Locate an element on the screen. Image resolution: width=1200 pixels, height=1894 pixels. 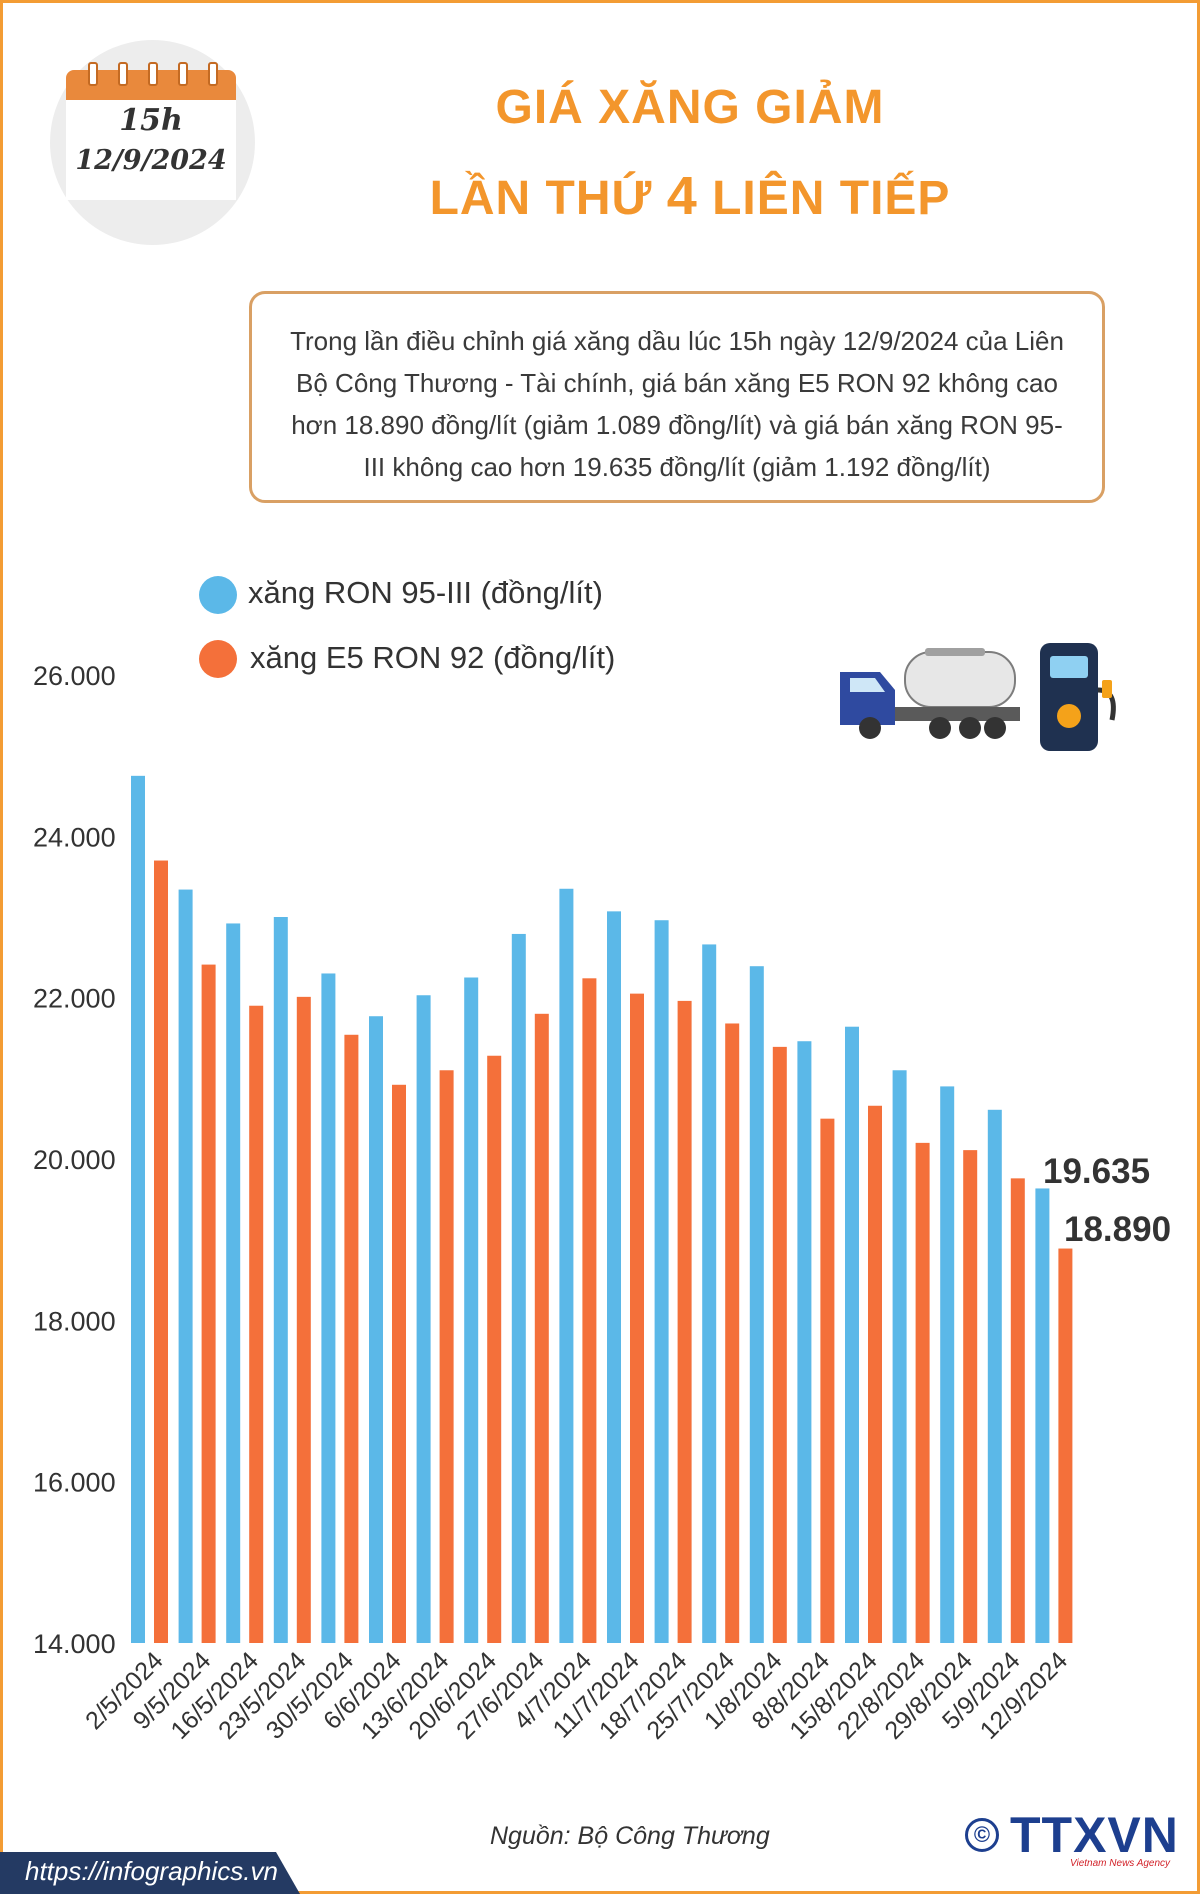
site-link: https://infographics.vn is located at coordinates (151, 1871).